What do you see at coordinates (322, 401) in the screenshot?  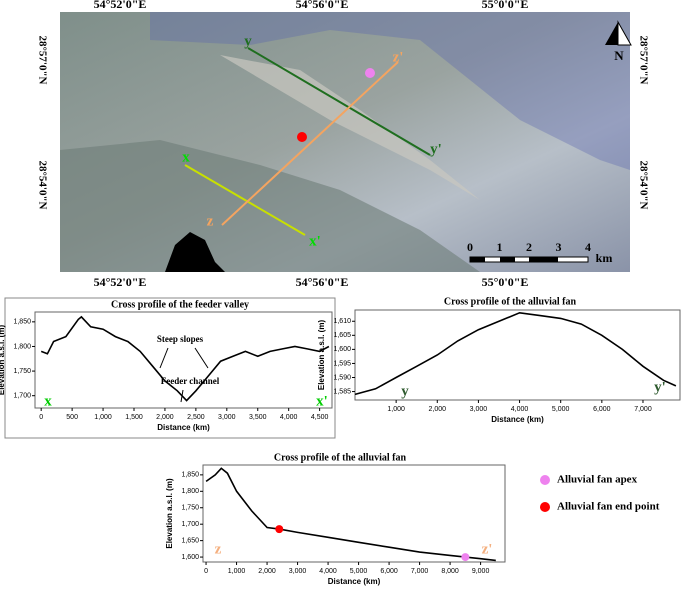 I see `annotation: x'` at bounding box center [322, 401].